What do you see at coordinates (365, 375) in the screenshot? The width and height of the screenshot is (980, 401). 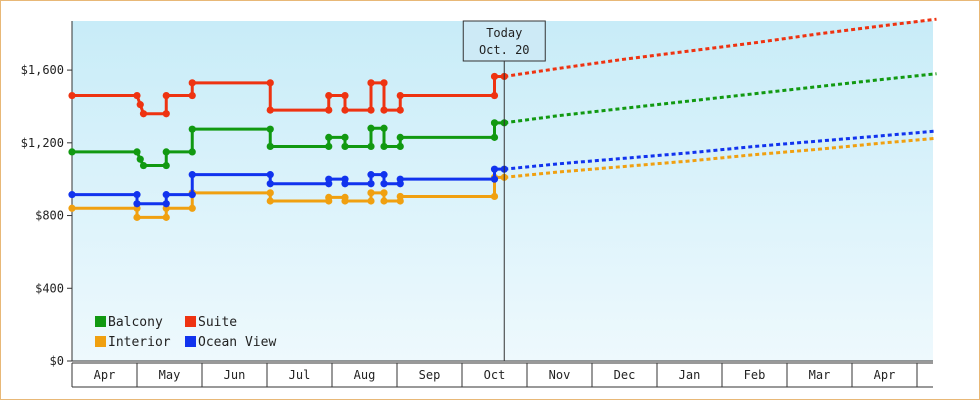 I see `x-tick-label: Aug` at bounding box center [365, 375].